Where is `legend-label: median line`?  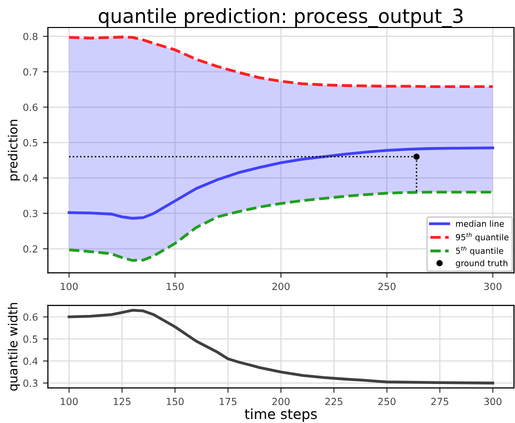 legend-label: median line is located at coordinates (480, 223).